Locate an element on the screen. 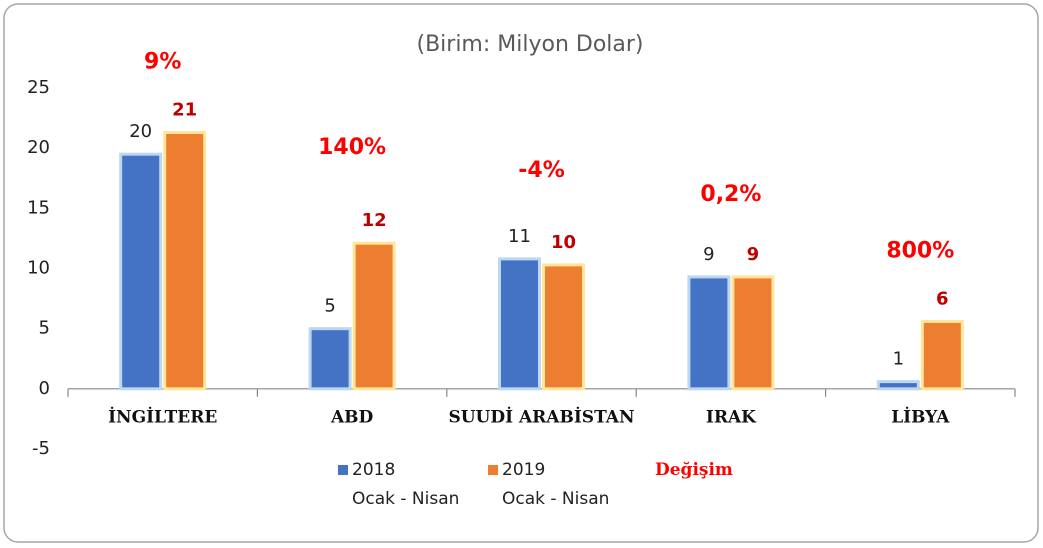 The height and width of the screenshot is (548, 1043). x-tick-label: LİBYA is located at coordinates (920, 417).